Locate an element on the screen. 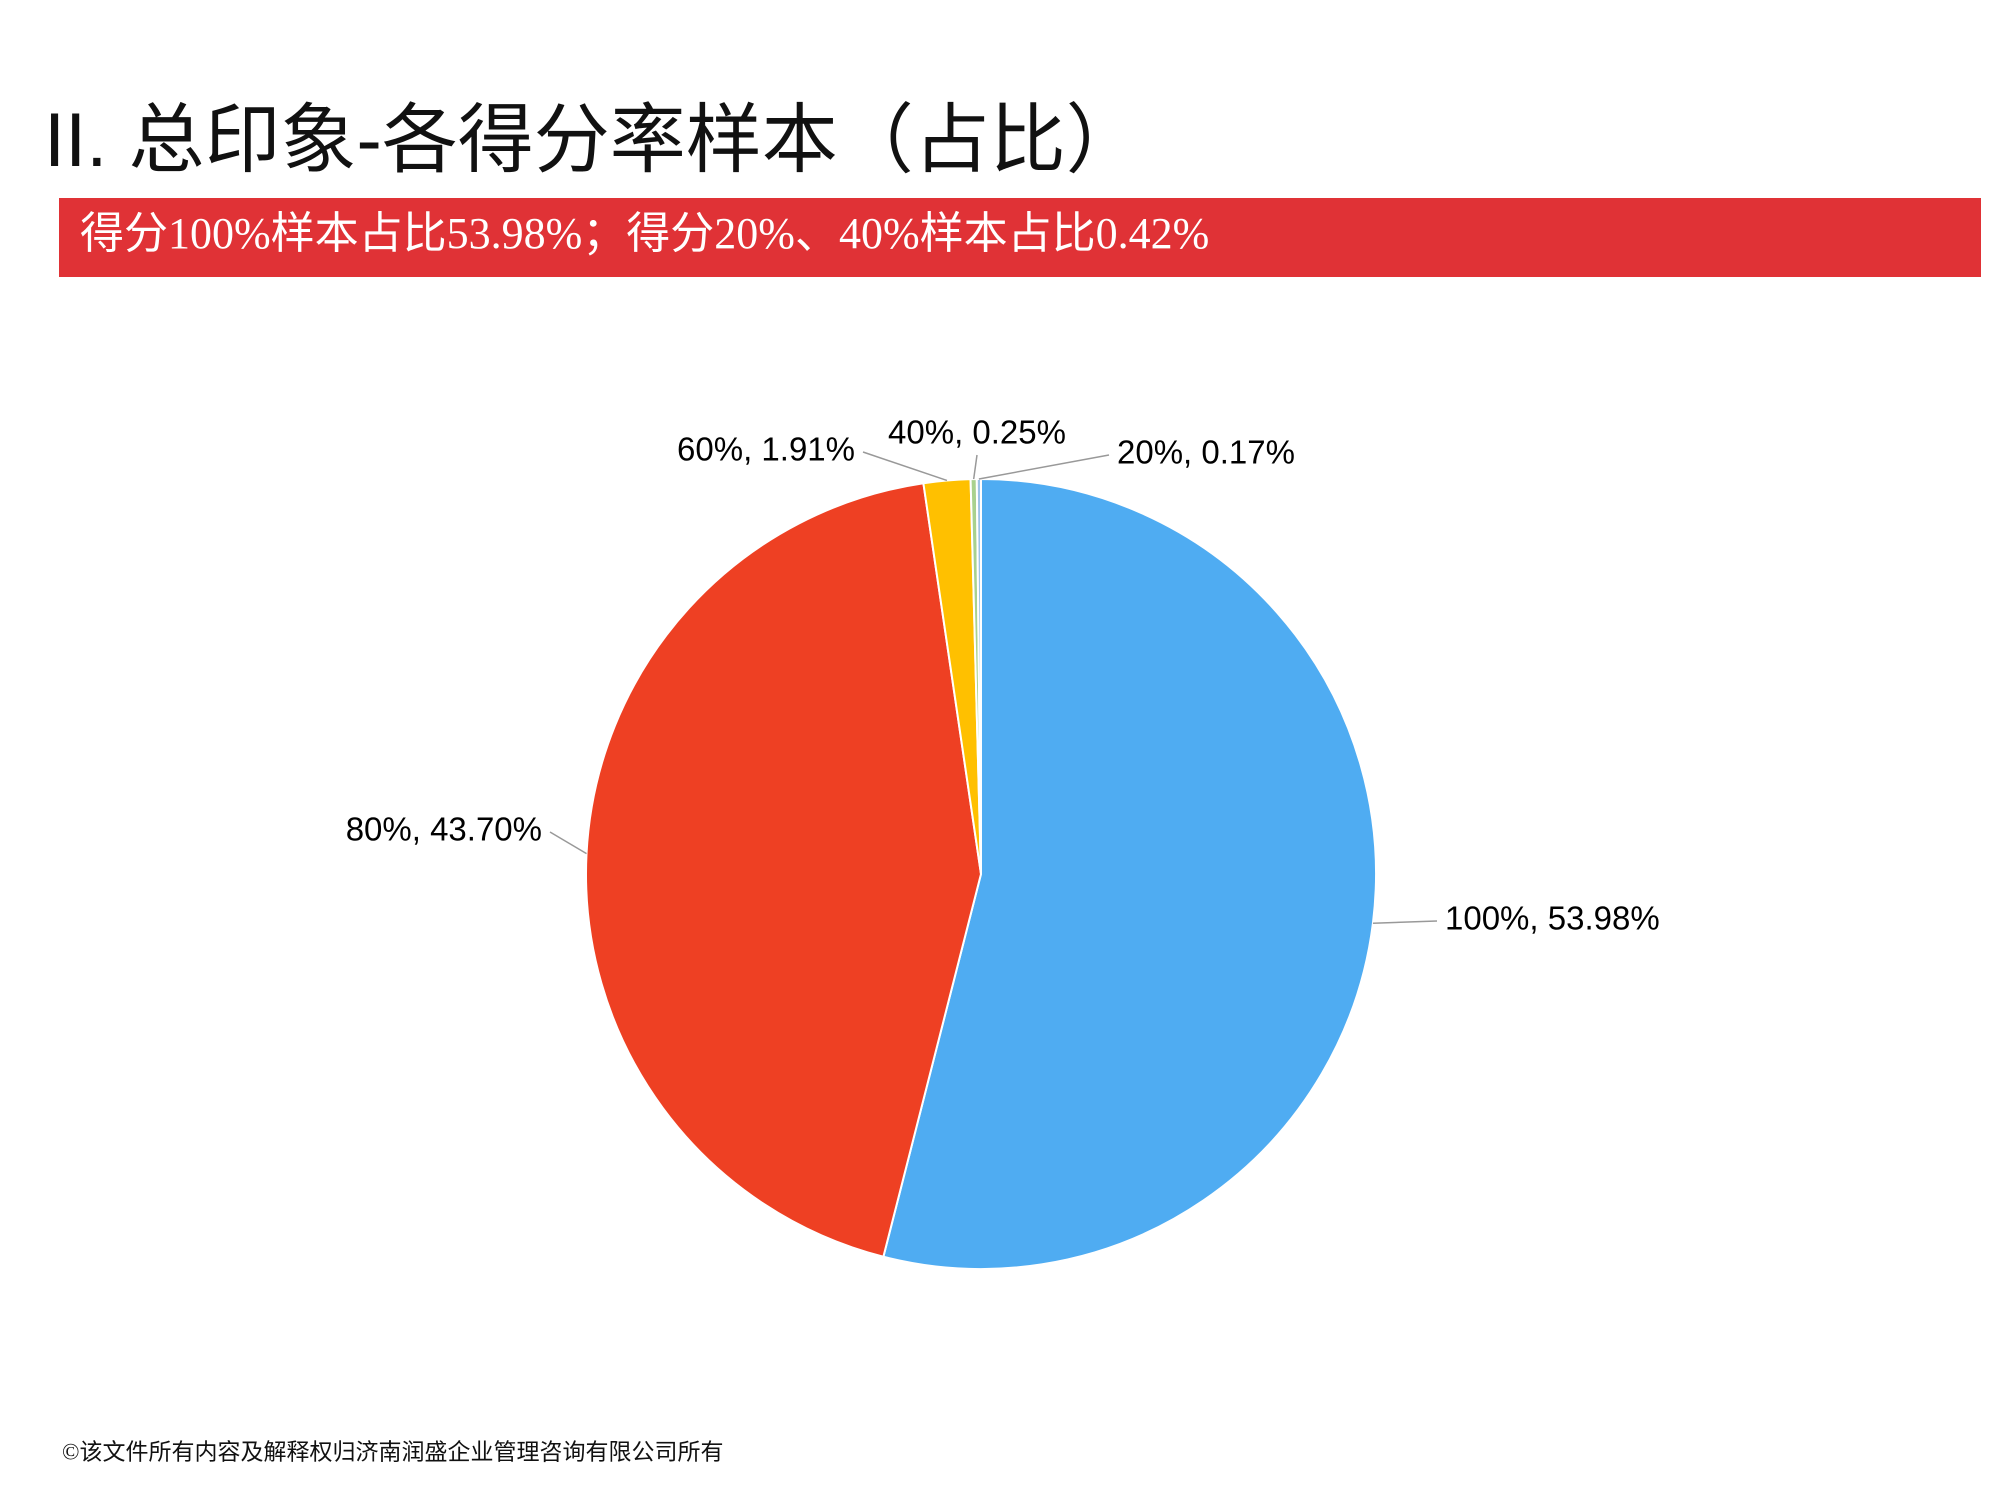  slide-title: II. 总印象-各得分率样本（占比） is located at coordinates (593, 140).